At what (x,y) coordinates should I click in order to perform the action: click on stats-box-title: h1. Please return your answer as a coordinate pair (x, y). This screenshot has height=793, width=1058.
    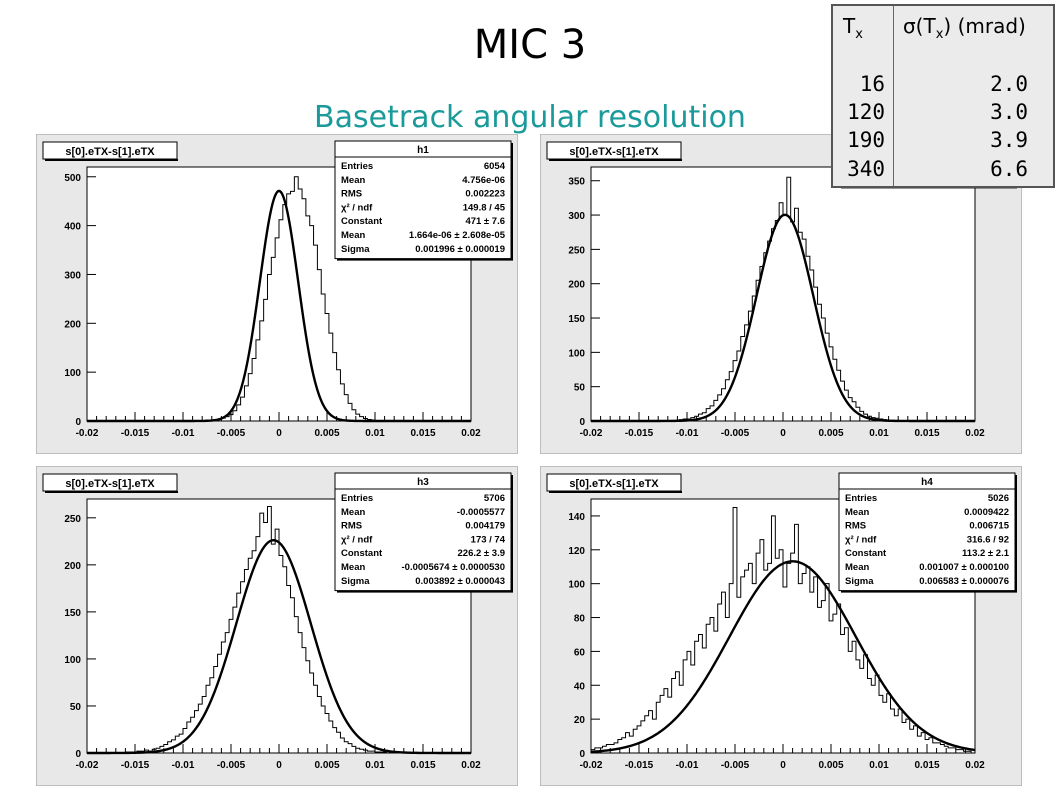
    Looking at the image, I should click on (423, 150).